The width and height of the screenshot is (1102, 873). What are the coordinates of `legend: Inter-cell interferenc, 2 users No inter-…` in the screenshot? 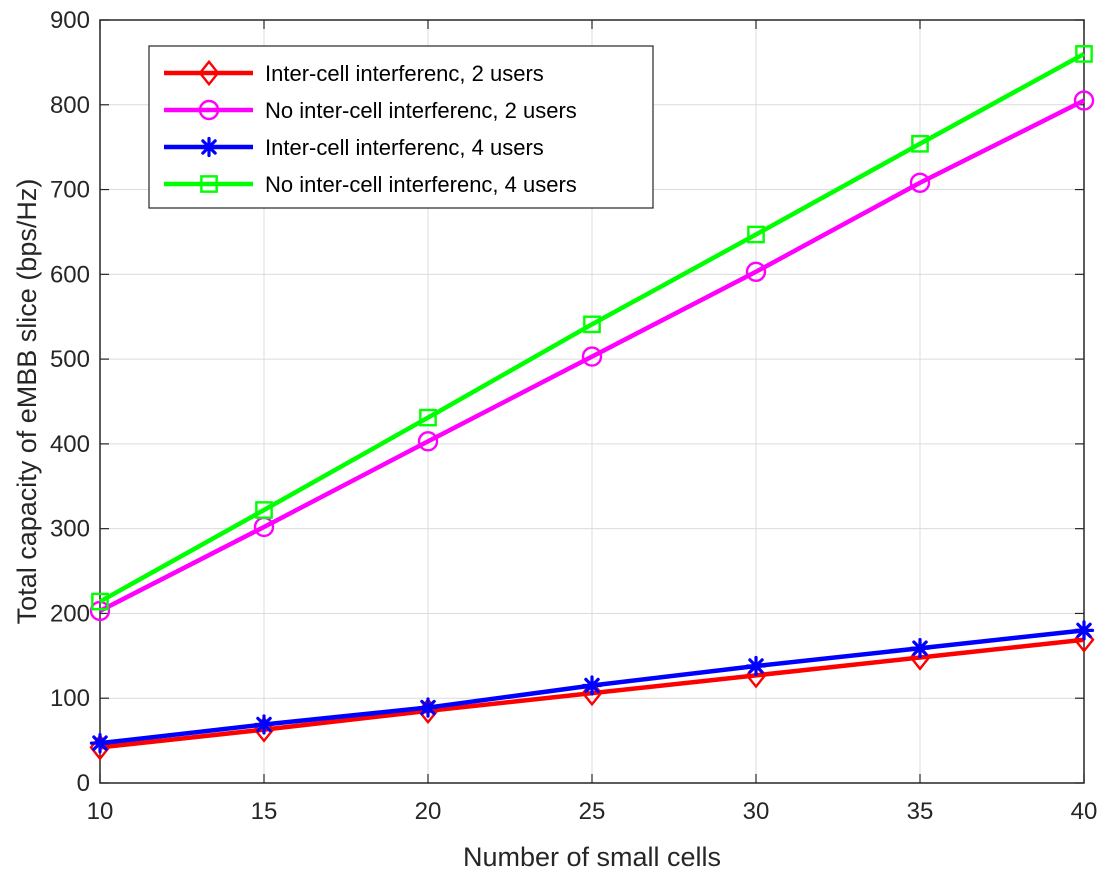 It's located at (401, 127).